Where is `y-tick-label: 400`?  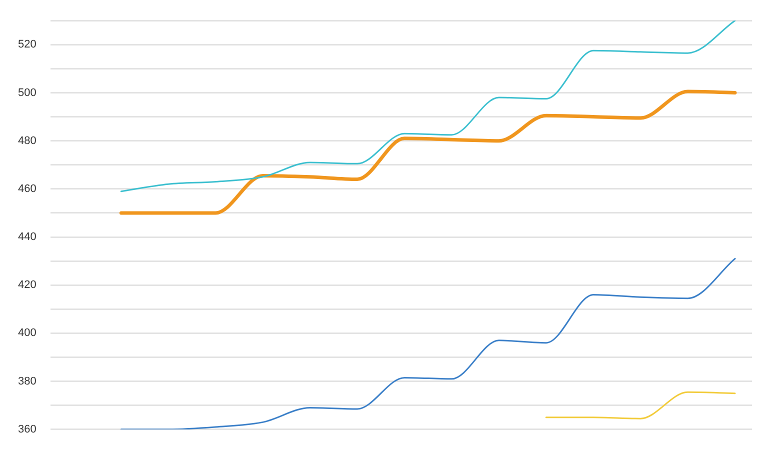 y-tick-label: 400 is located at coordinates (27, 333).